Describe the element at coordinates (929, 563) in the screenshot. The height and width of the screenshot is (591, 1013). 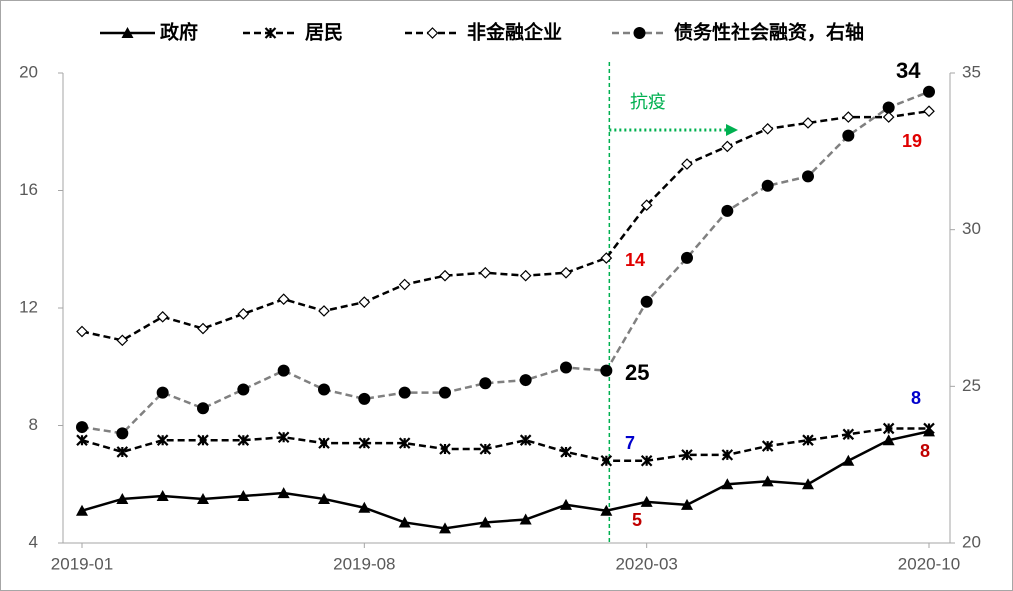
I see `x-tick-label: 2020-10` at that location.